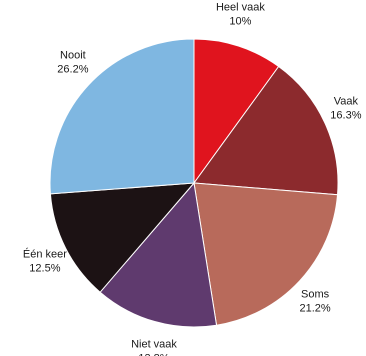  Describe the element at coordinates (345, 116) in the screenshot. I see `pie-label-value-1: 16.3%` at that location.